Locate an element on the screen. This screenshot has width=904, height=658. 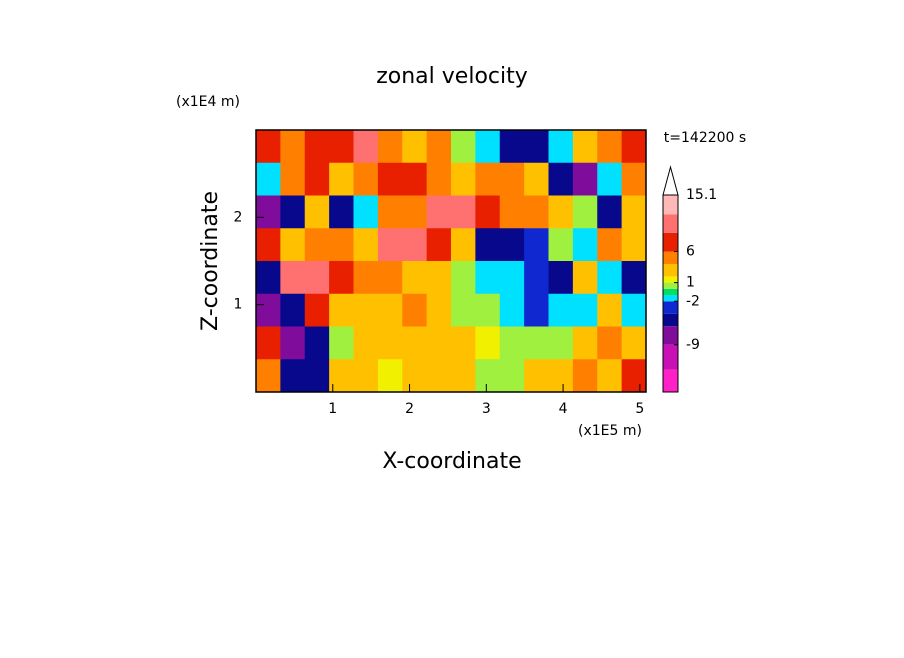
y-tick-label: 2 is located at coordinates (238, 217).